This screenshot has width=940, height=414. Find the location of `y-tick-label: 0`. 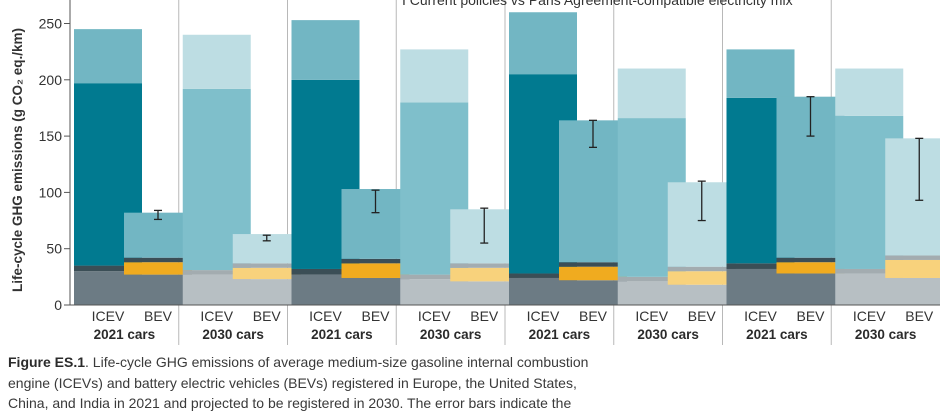

y-tick-label: 0 is located at coordinates (58, 305).